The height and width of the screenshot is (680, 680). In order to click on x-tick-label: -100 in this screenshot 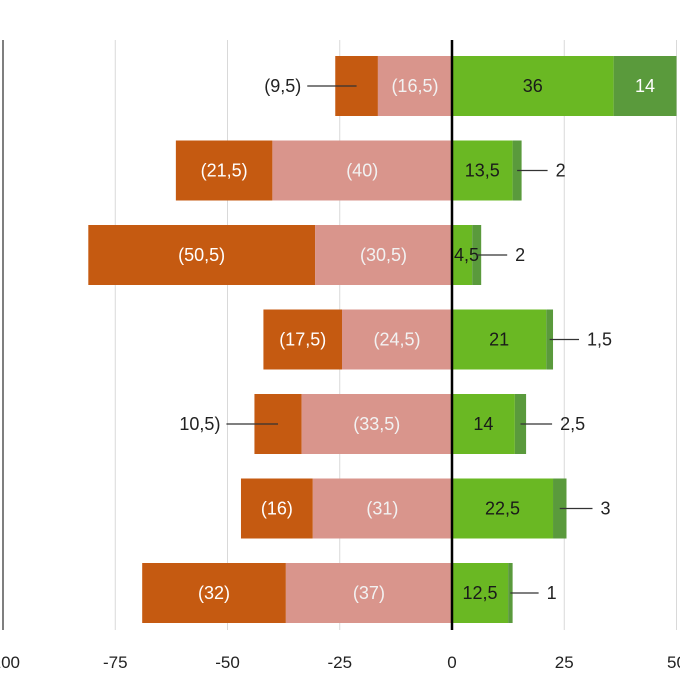, I will do `click(10, 662)`.